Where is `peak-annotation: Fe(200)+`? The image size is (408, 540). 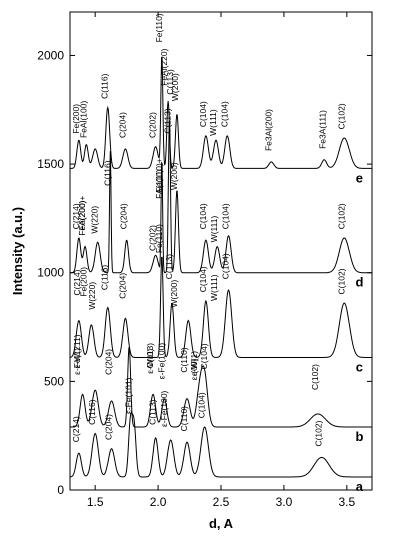 peak-annotation: Fe(200)+ is located at coordinates (82, 213).